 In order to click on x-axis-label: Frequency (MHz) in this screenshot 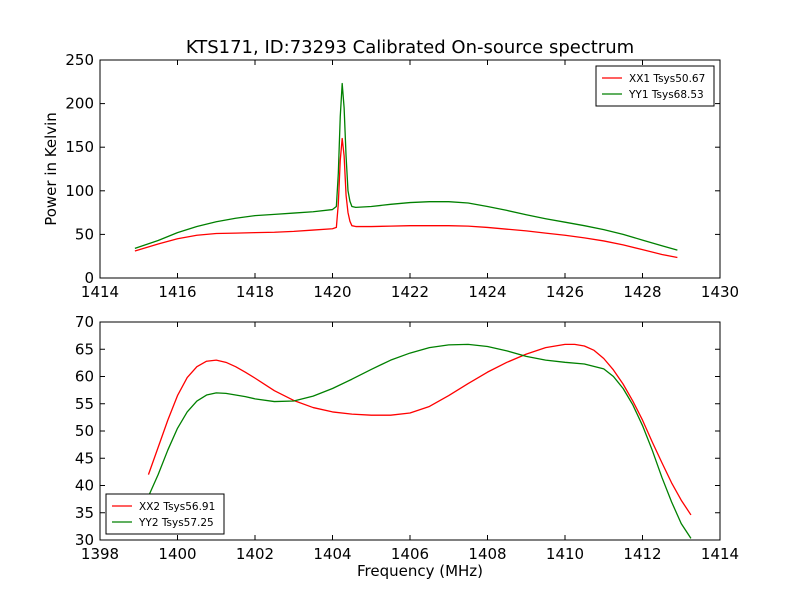, I will do `click(420, 571)`.